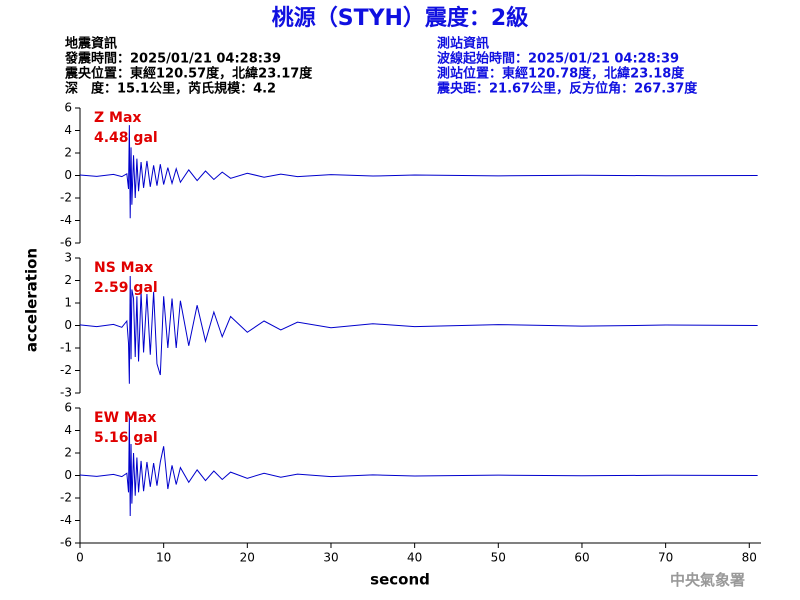 The image size is (800, 600). What do you see at coordinates (558, 59) in the screenshot?
I see `info-line: 波線起始時間：2025/01/21 04:28:39` at bounding box center [558, 59].